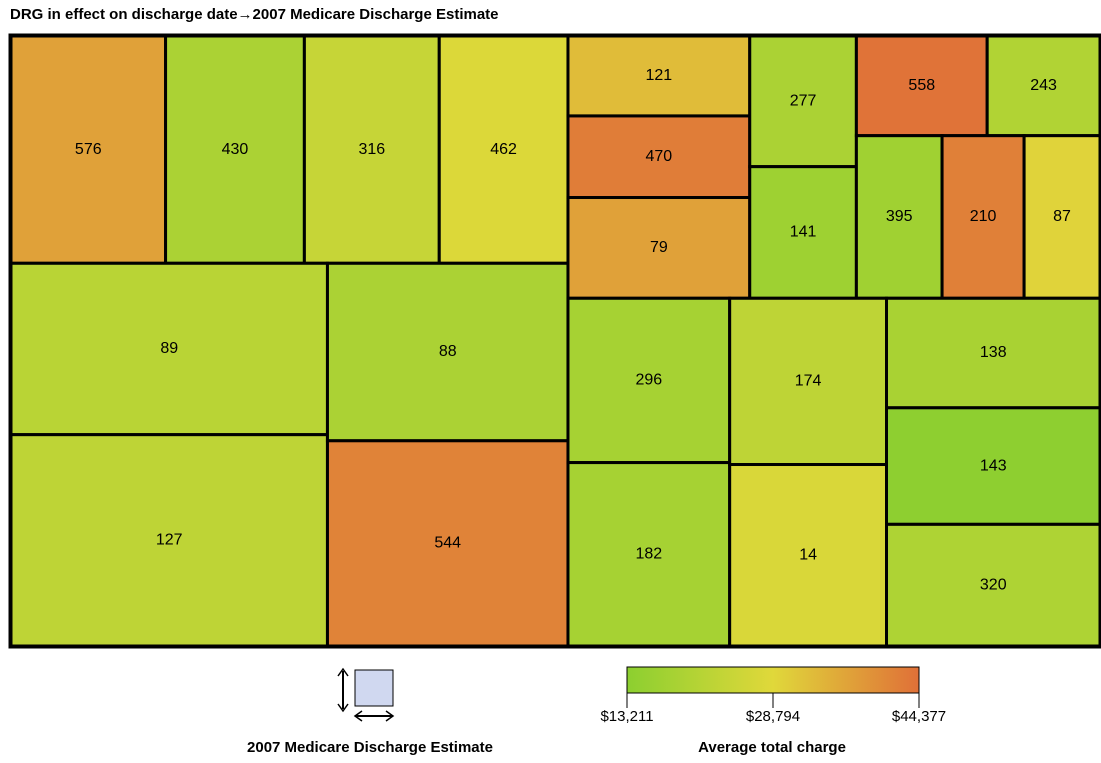 Image resolution: width=1101 pixels, height=763 pixels. I want to click on tile-label: 138, so click(993, 352).